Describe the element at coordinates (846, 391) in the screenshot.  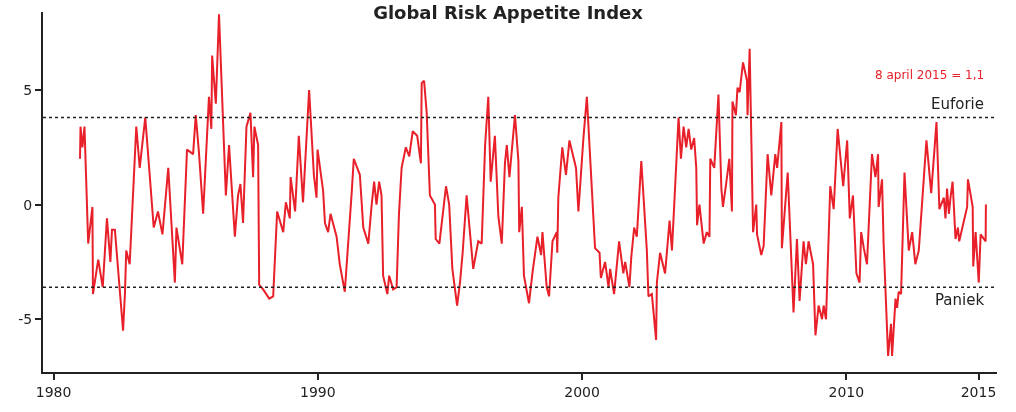
I see `x-tick-label: 2010` at that location.